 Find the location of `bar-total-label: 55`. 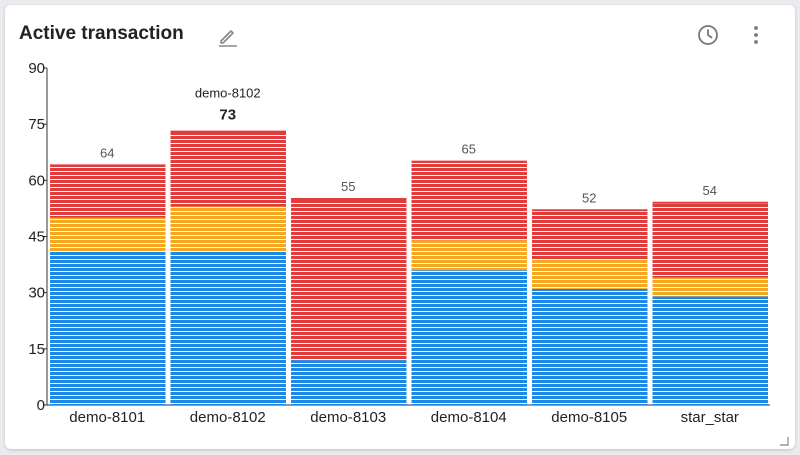

bar-total-label: 55 is located at coordinates (348, 186).